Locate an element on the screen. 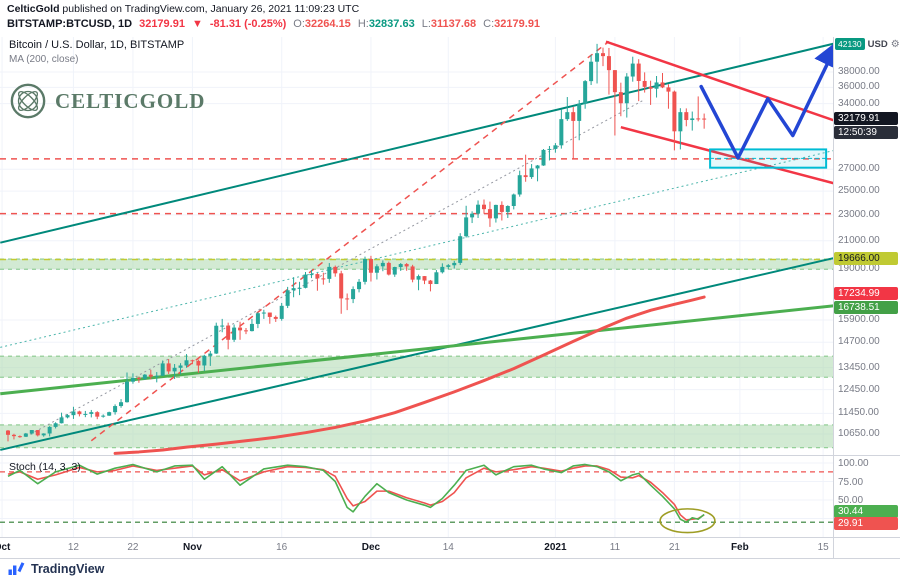 This screenshot has height=578, width=900. gear-icon: ⚙ is located at coordinates (895, 44).